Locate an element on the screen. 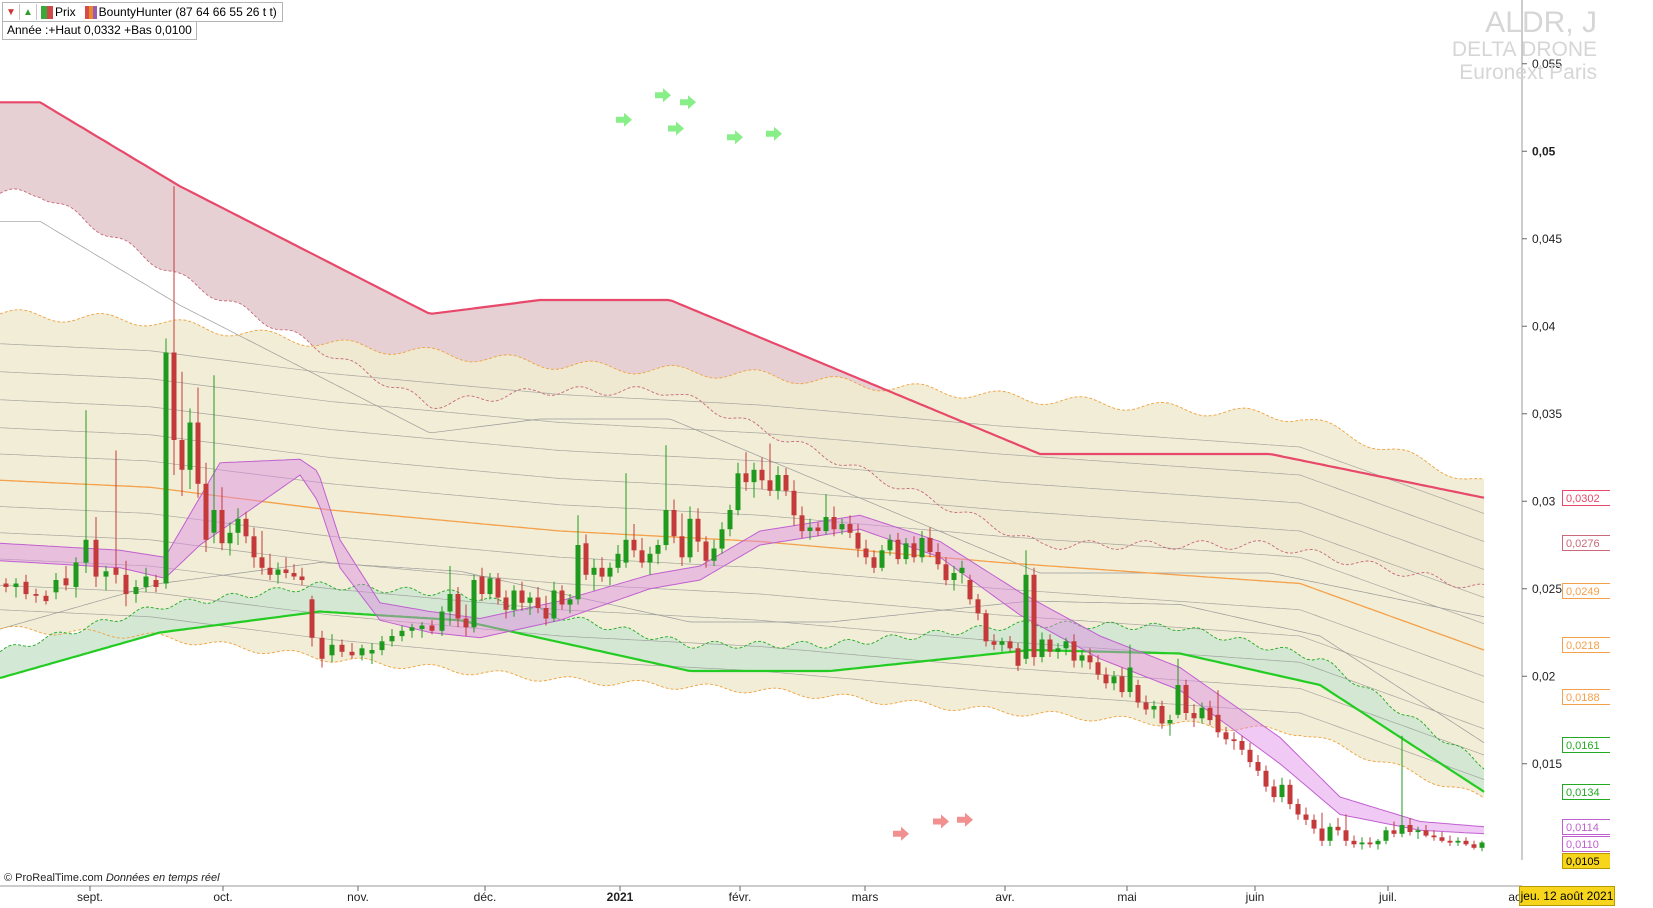 The width and height of the screenshot is (1653, 908). indicator-label: BountyHunter (87 64 66 55 26 t t) is located at coordinates (187, 12).